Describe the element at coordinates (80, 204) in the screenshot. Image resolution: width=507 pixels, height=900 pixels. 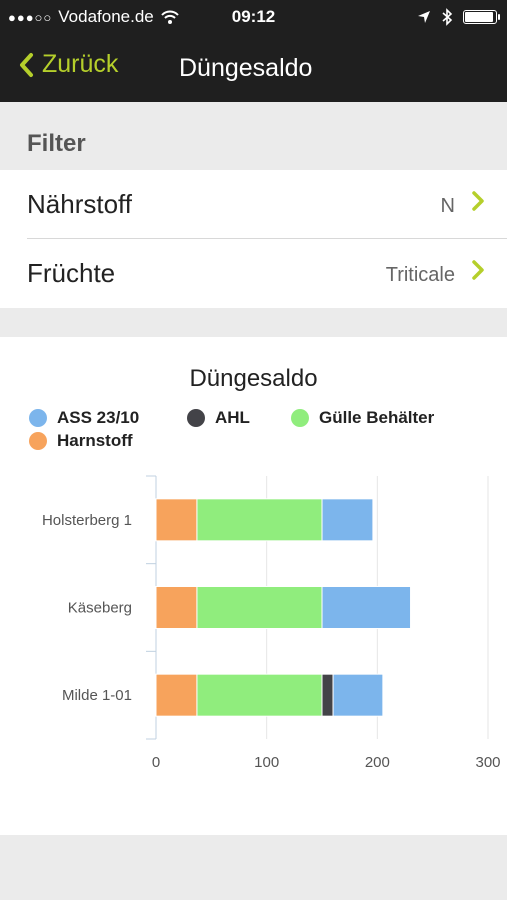
I see `filter-row-label: Nährstoff` at that location.